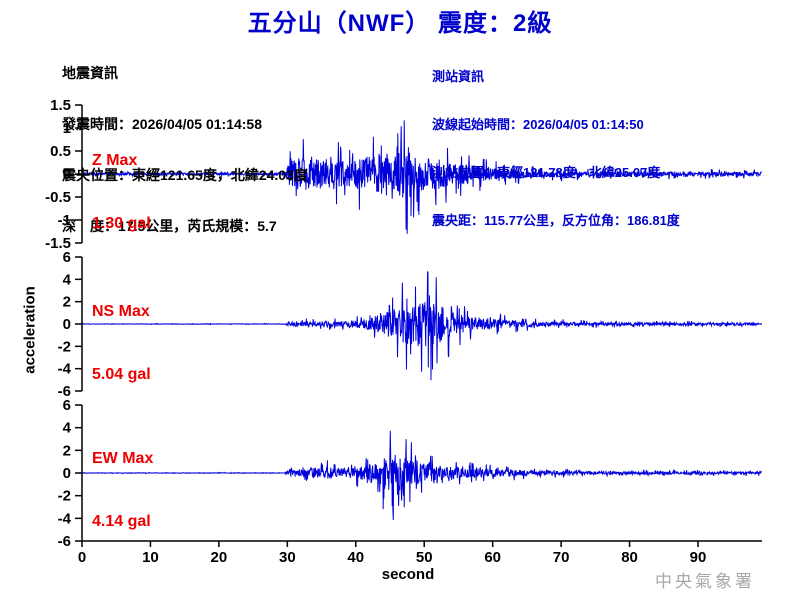  I want to click on eq-origin-time: 發震時間：2026/04/05 01:14:58, so click(162, 124).